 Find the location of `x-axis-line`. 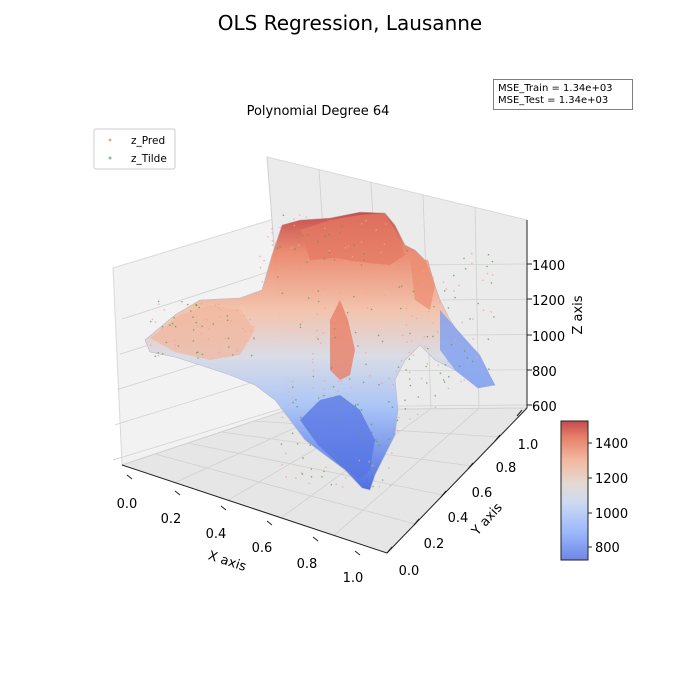

x-axis-line is located at coordinates (254, 509).